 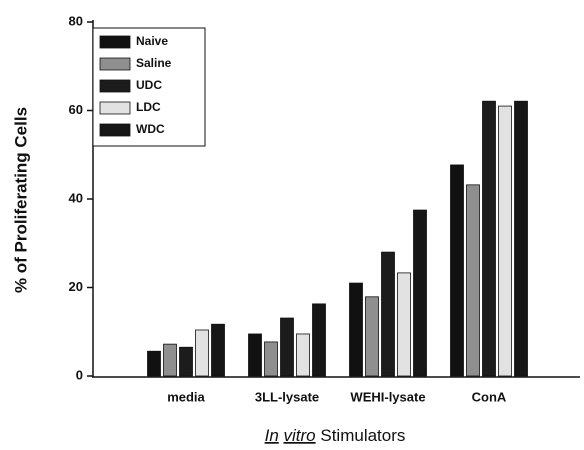 I want to click on x-axis-label: In vitro Stimulators, so click(x=335, y=435).